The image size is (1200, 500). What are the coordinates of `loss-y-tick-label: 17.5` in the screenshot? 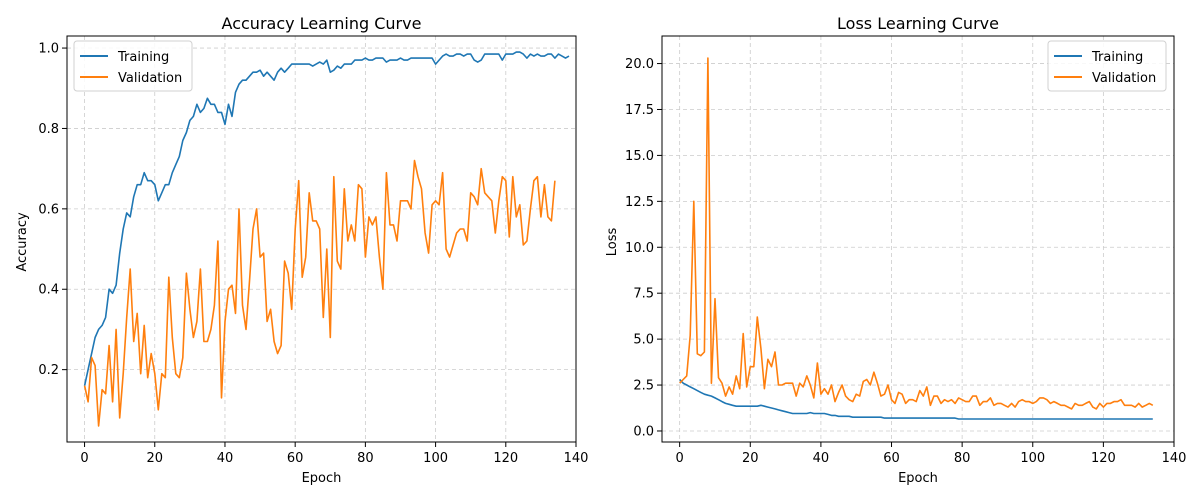 It's located at (639, 110).